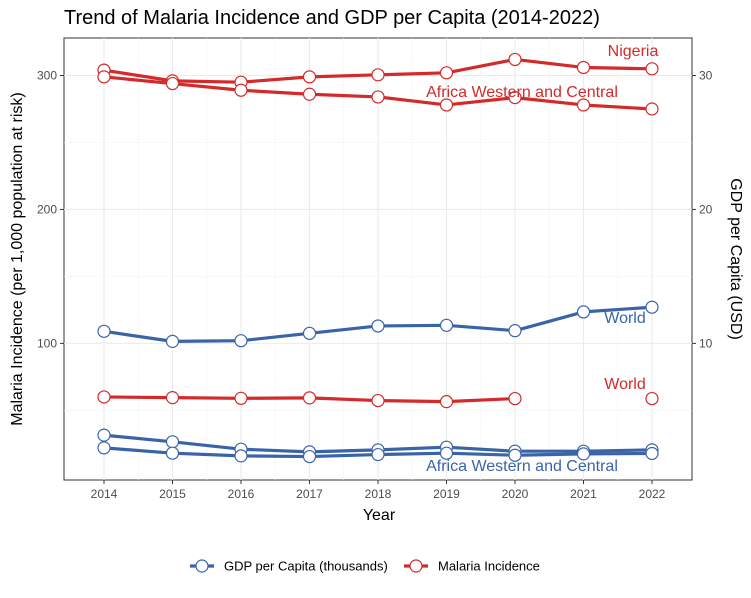 The width and height of the screenshot is (751, 598). What do you see at coordinates (633, 51) in the screenshot?
I see `annotation-nigeria-0: Nigeria` at bounding box center [633, 51].